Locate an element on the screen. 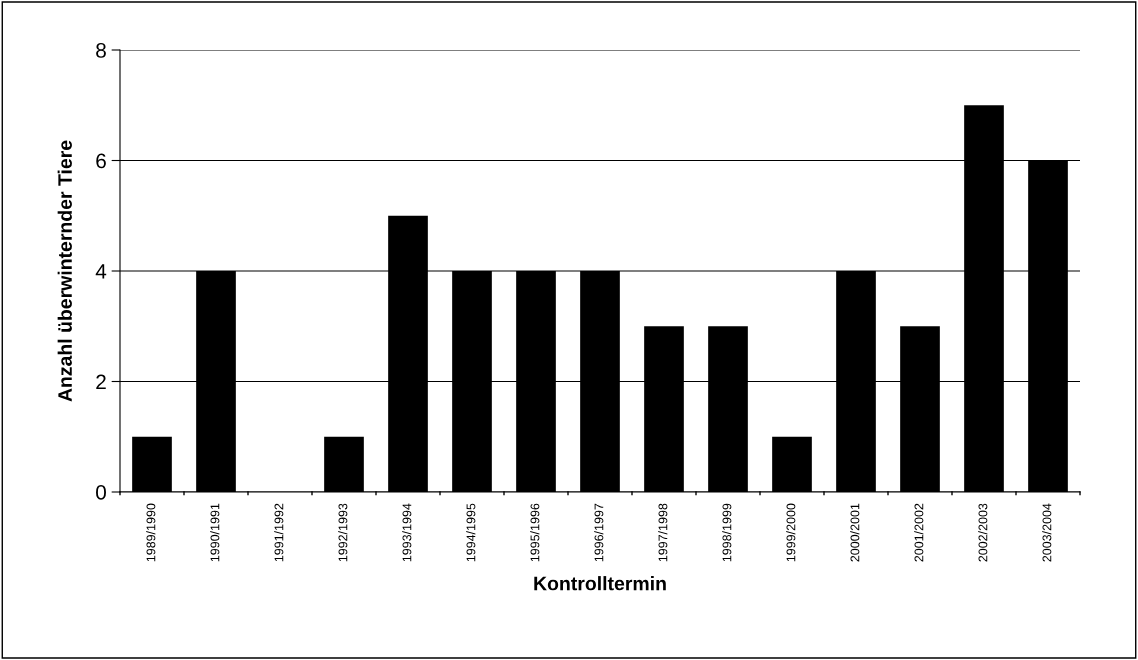 The width and height of the screenshot is (1138, 660). x-tick-label: 1999/2000 is located at coordinates (791, 532).